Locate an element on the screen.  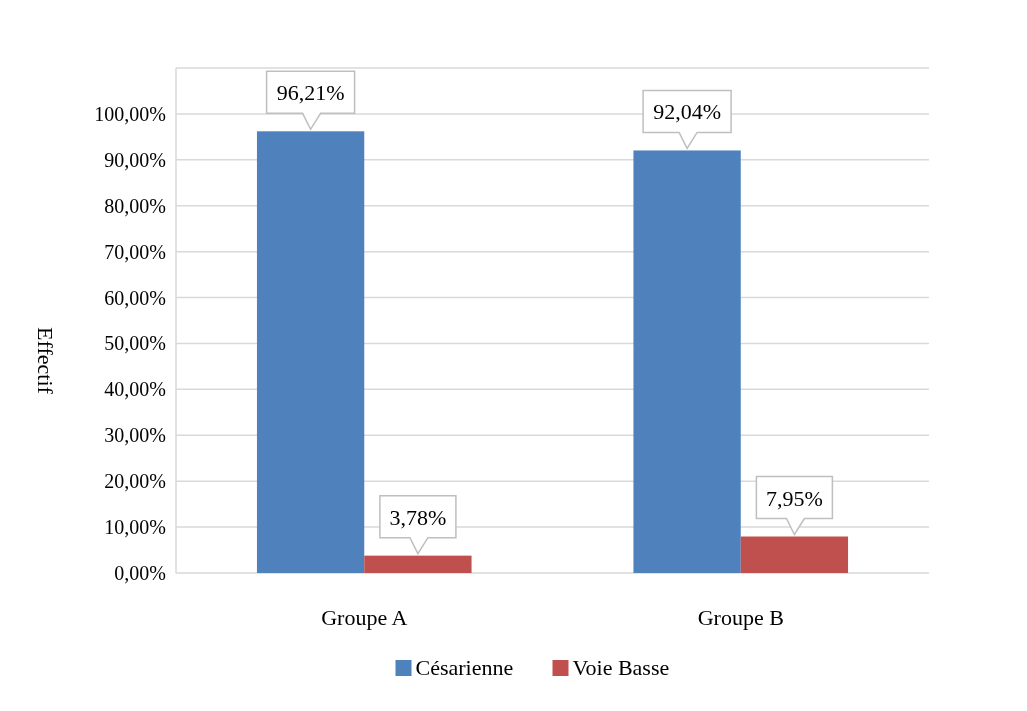
data-label: 92,04% is located at coordinates (687, 112).